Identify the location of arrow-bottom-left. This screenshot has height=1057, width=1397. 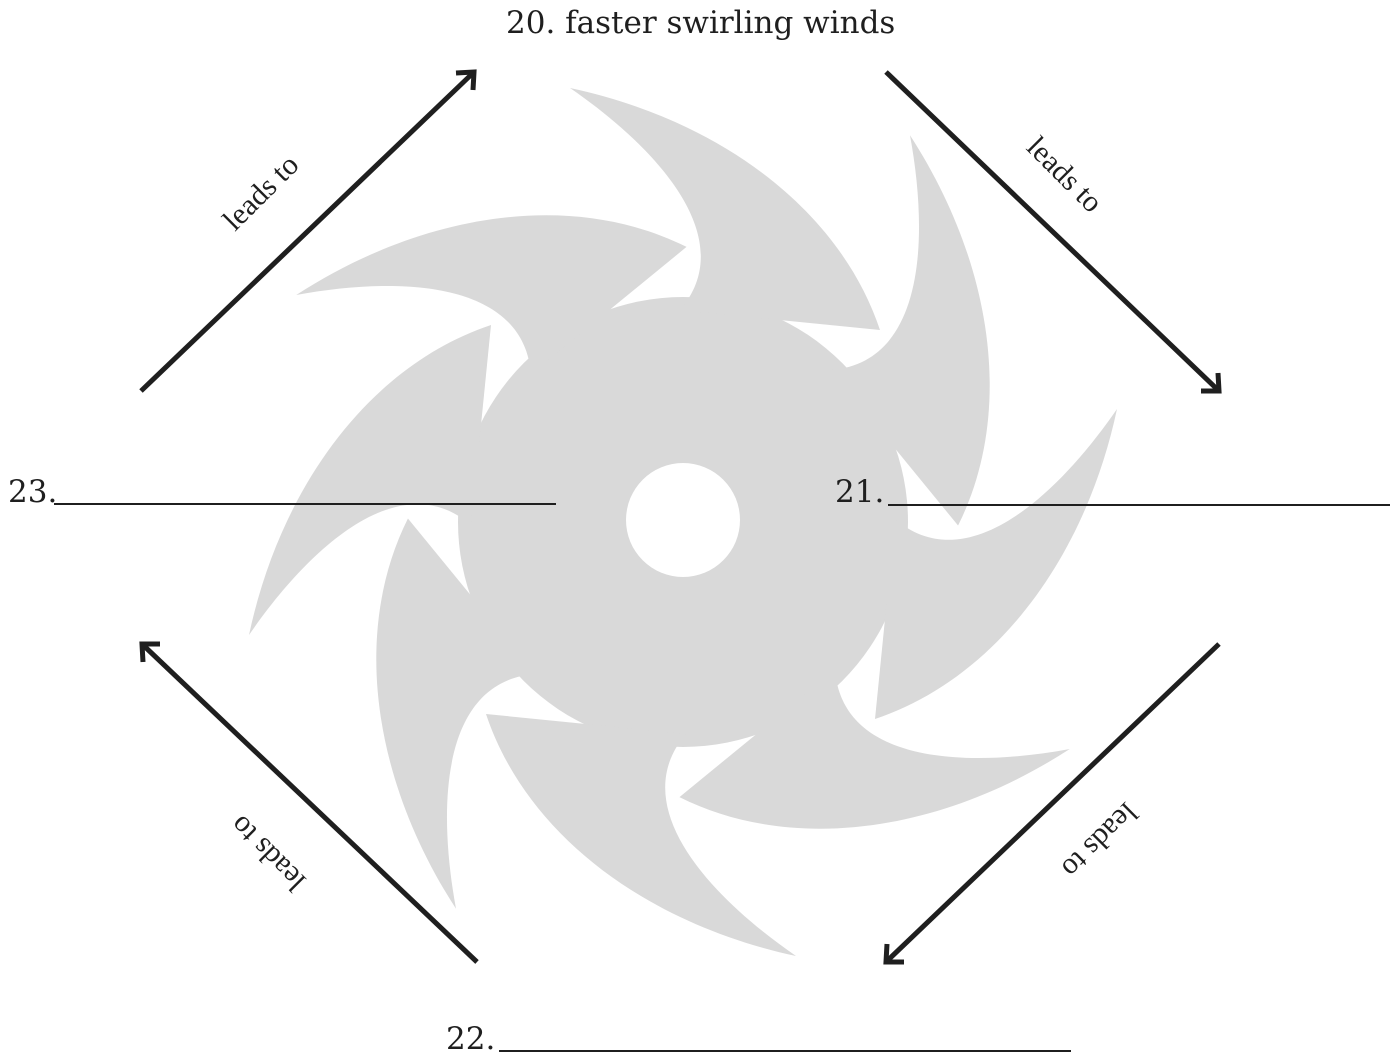
(309, 802).